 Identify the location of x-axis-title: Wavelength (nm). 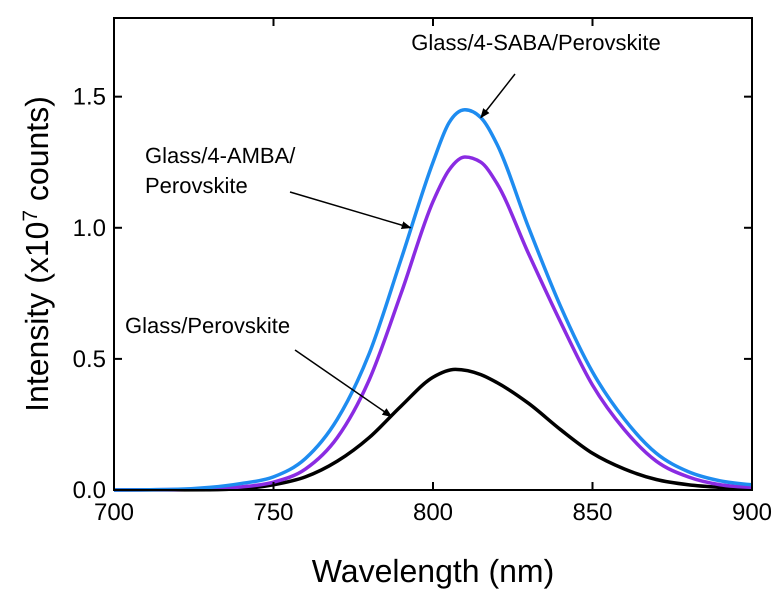
(433, 571).